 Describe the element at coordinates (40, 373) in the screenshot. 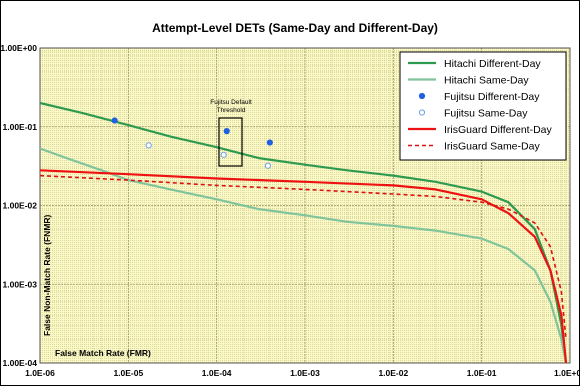

I see `x-tick-label: 1.0E-06` at that location.